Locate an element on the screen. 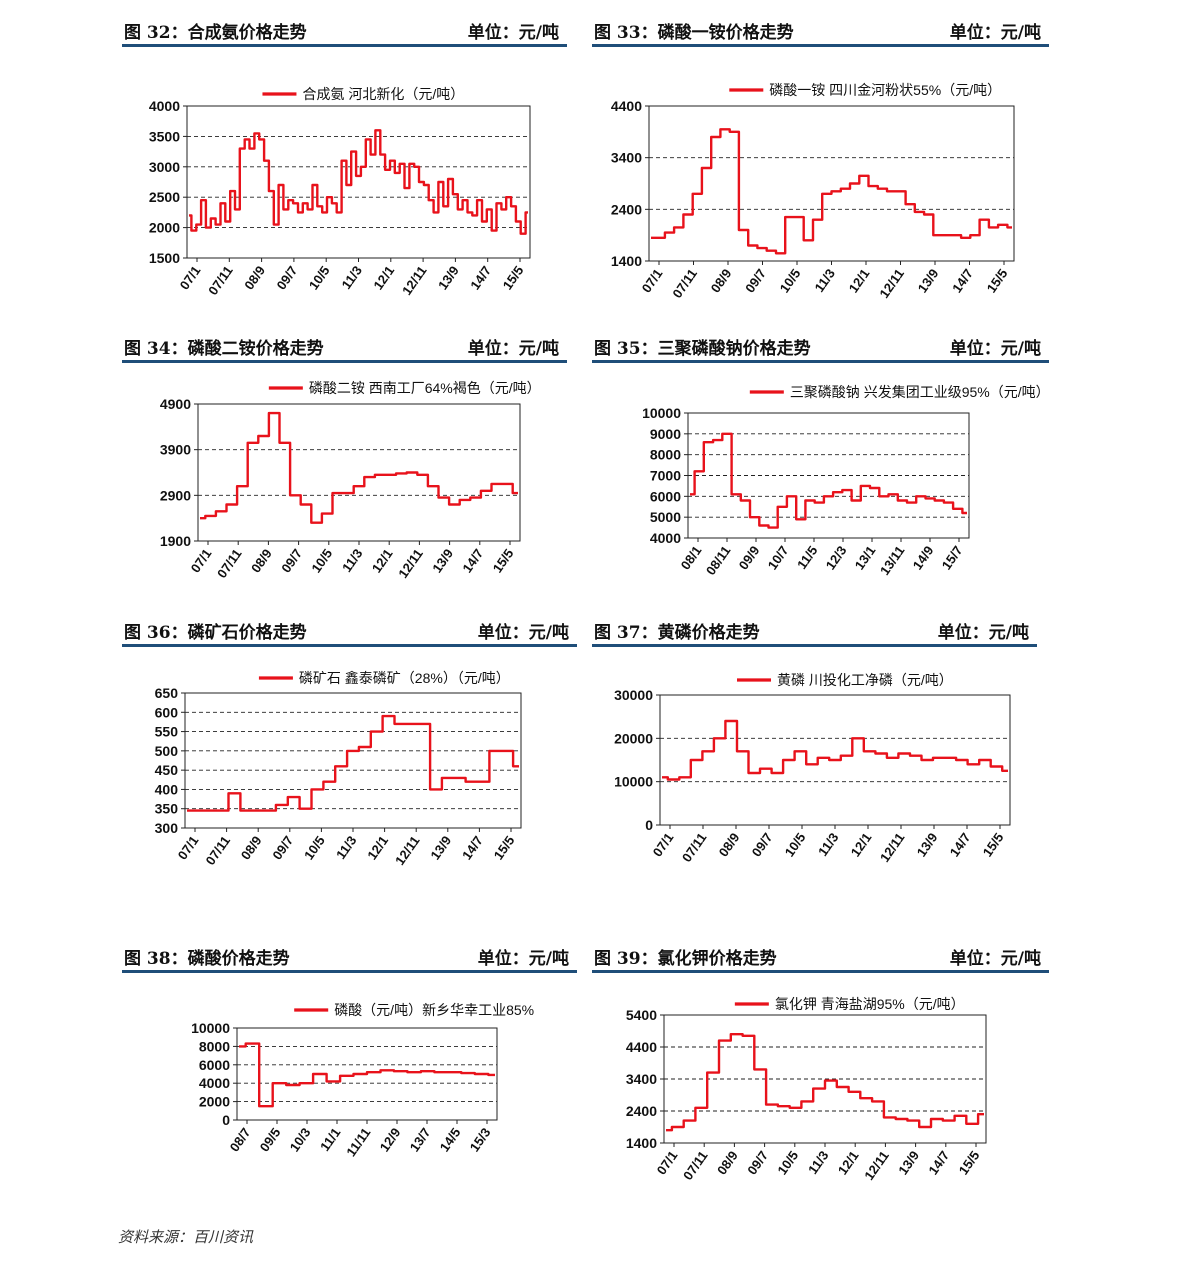 The image size is (1191, 1266). x-tick-label: 09/5 is located at coordinates (270, 1139).